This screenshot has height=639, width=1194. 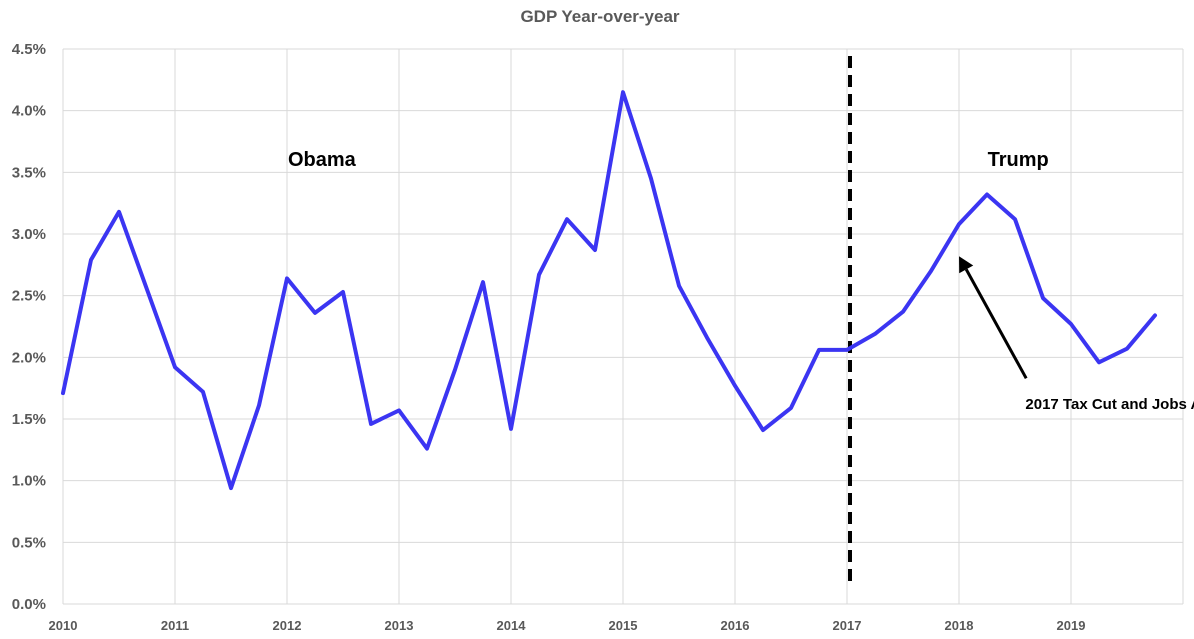 I want to click on x-tick-label: 2019, so click(x=1071, y=625).